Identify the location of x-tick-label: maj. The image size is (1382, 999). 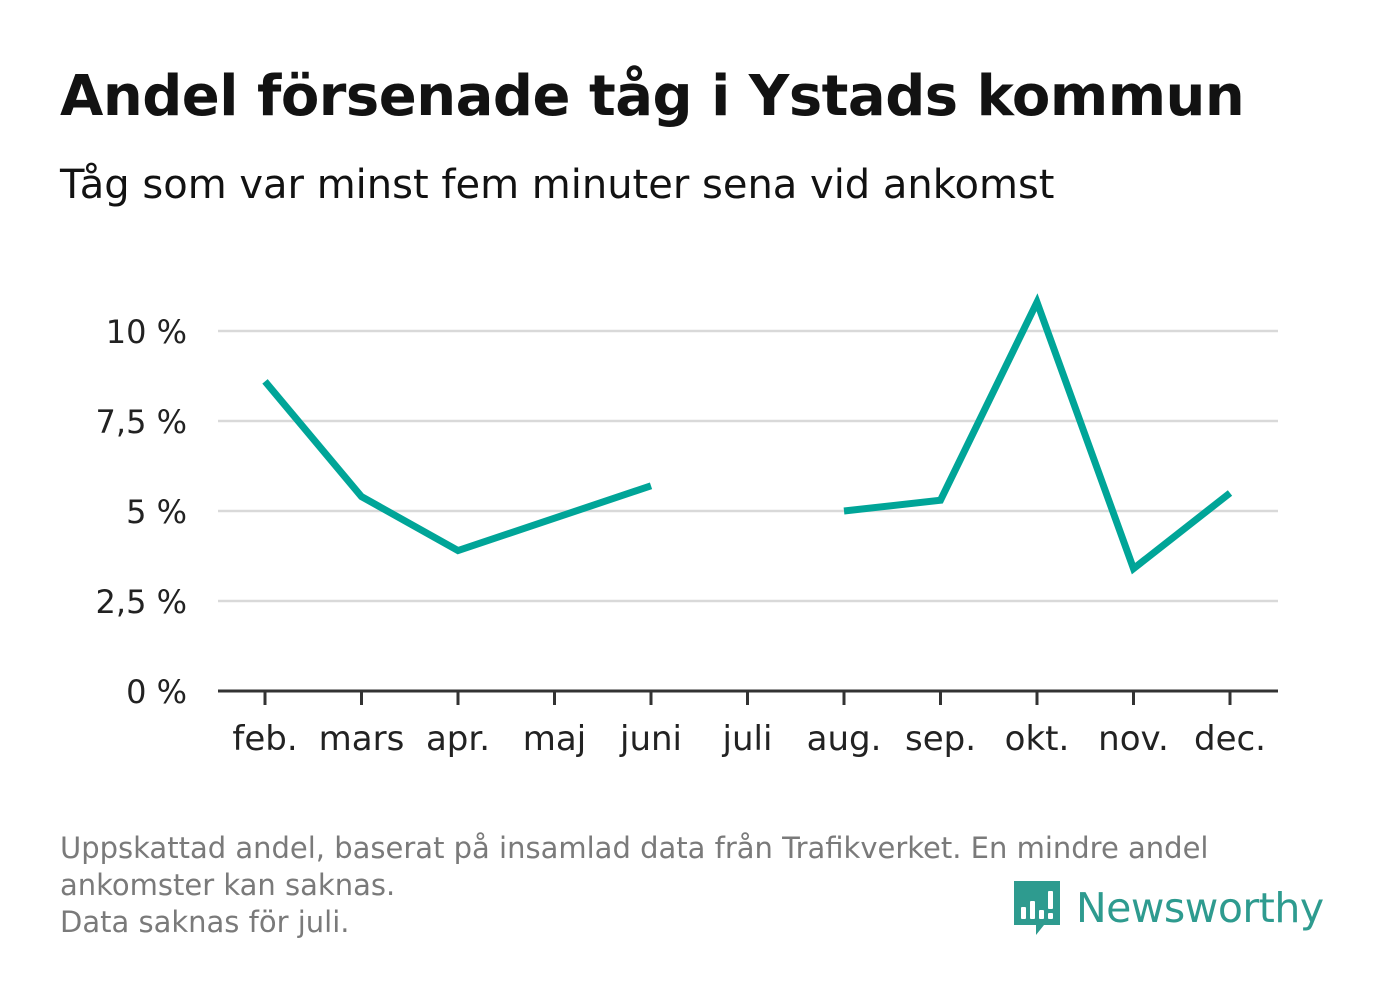
(554, 739).